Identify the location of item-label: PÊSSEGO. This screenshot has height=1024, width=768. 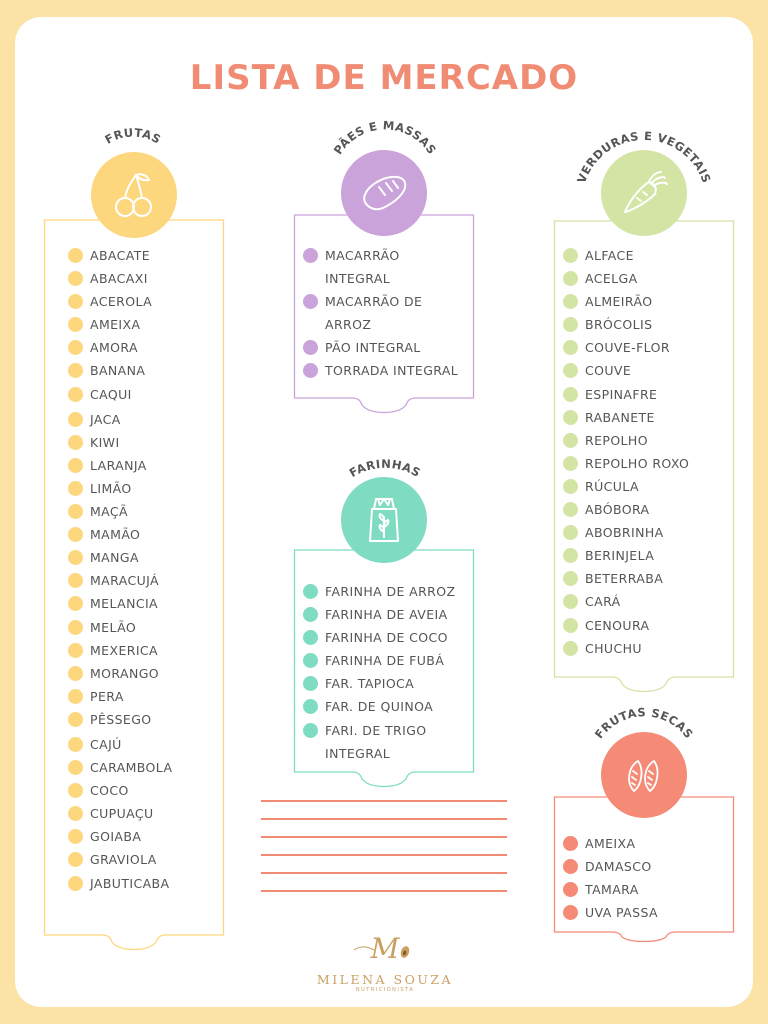
(121, 719).